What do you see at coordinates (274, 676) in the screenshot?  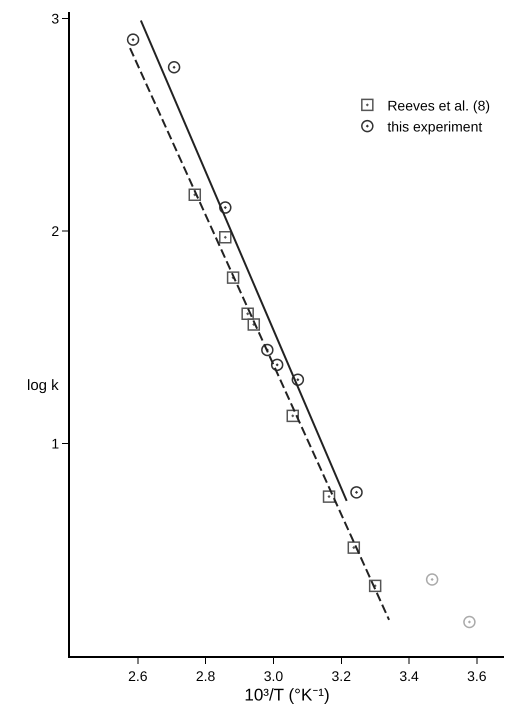 I see `x-tick-label: 3.0` at bounding box center [274, 676].